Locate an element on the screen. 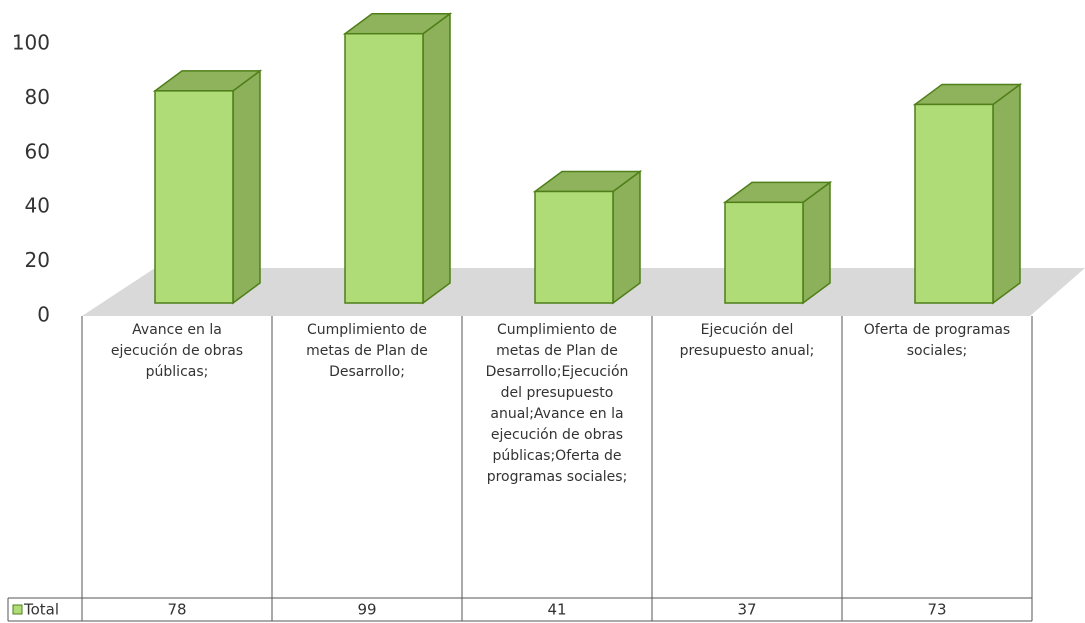 Image resolution: width=1085 pixels, height=623 pixels. category-cell: Ejecución del presupuesto anual; is located at coordinates (747, 340).